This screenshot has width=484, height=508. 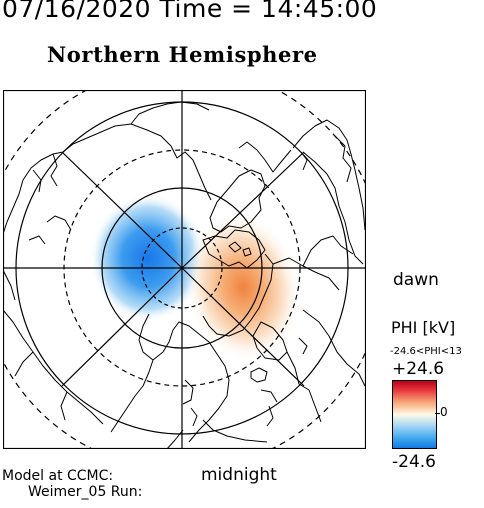 What do you see at coordinates (414, 462) in the screenshot?
I see `colorbar-min-label: -24.6` at bounding box center [414, 462].